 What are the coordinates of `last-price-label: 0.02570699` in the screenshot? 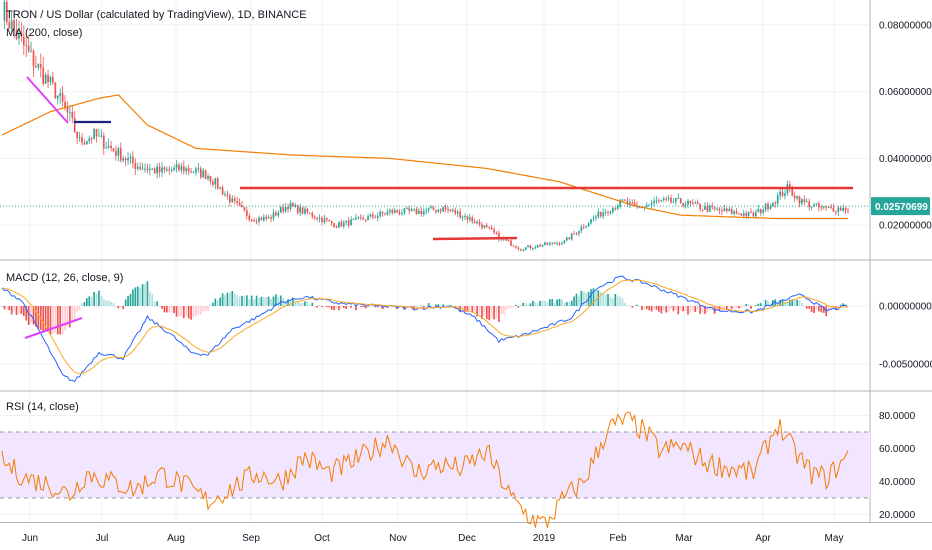 It's located at (901, 207).